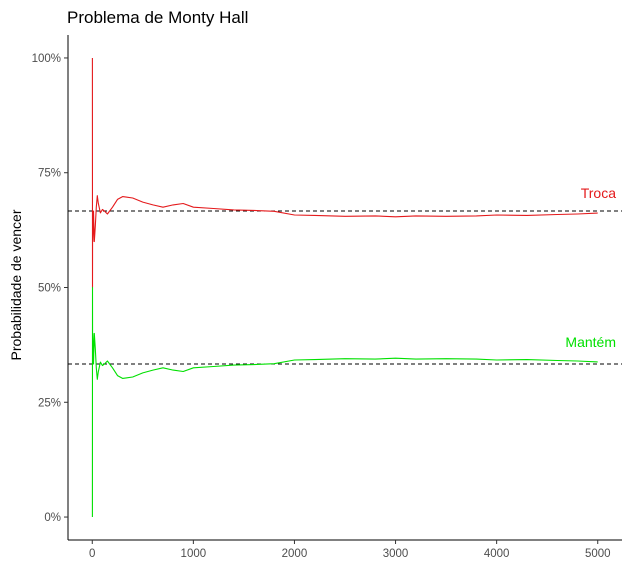 This screenshot has width=631, height=569. Describe the element at coordinates (598, 554) in the screenshot. I see `x-tick-label: 5000` at that location.